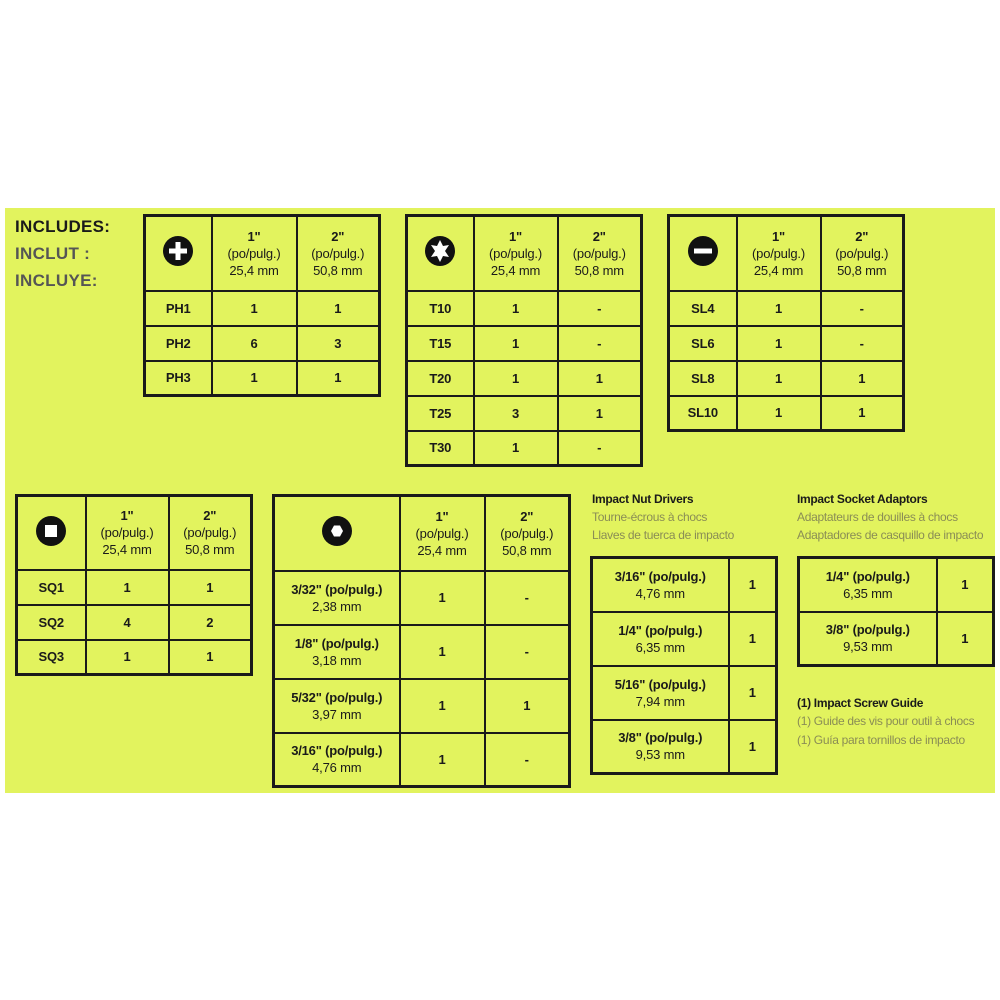 The height and width of the screenshot is (1000, 1000). What do you see at coordinates (337, 714) in the screenshot?
I see `cell-line: 3,97 mm` at bounding box center [337, 714].